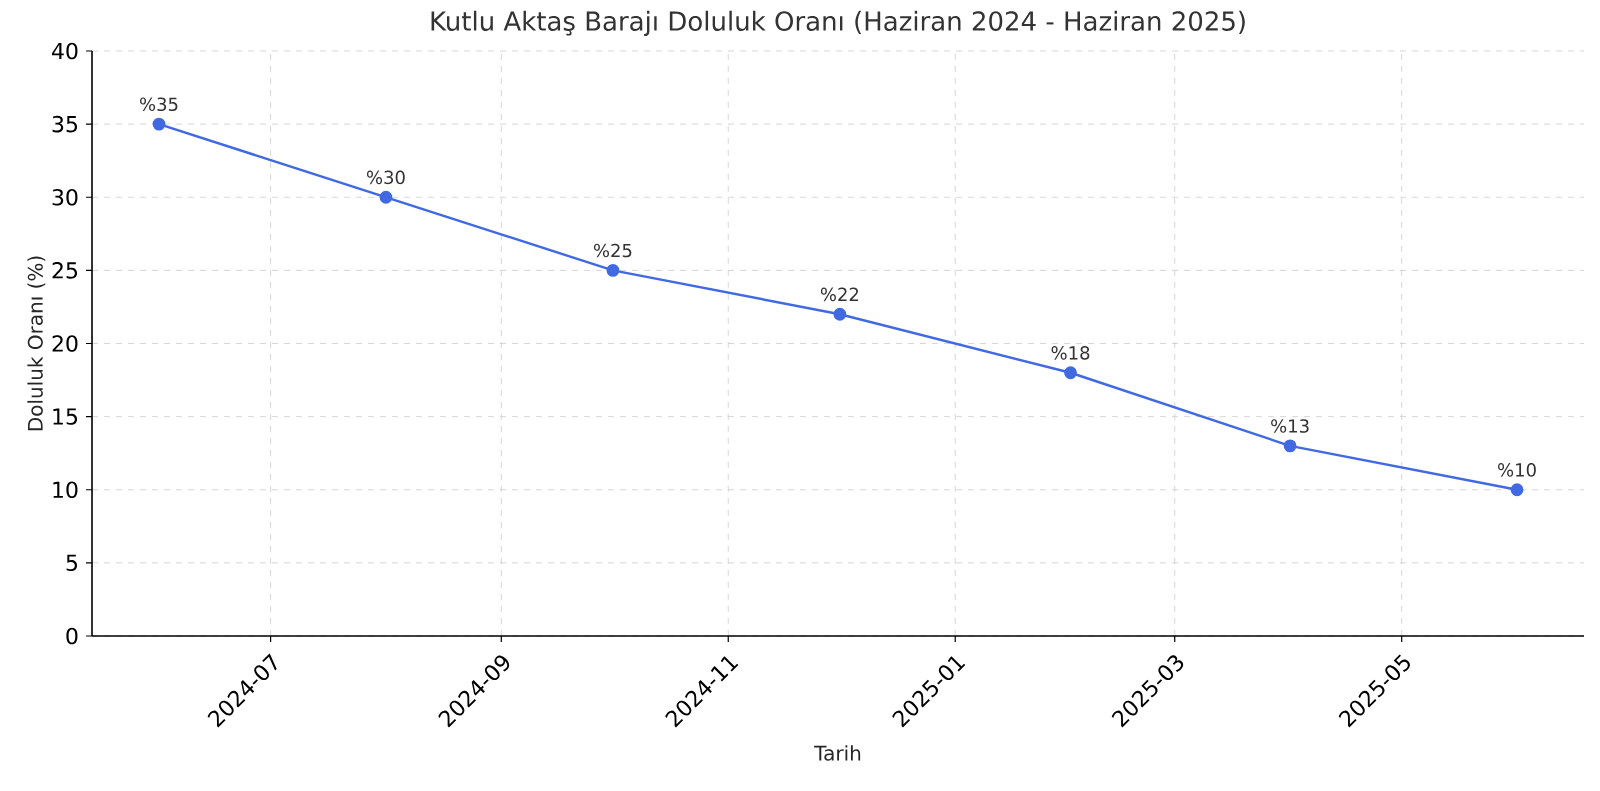 The height and width of the screenshot is (791, 1600). I want to click on data-label: %30, so click(385, 177).